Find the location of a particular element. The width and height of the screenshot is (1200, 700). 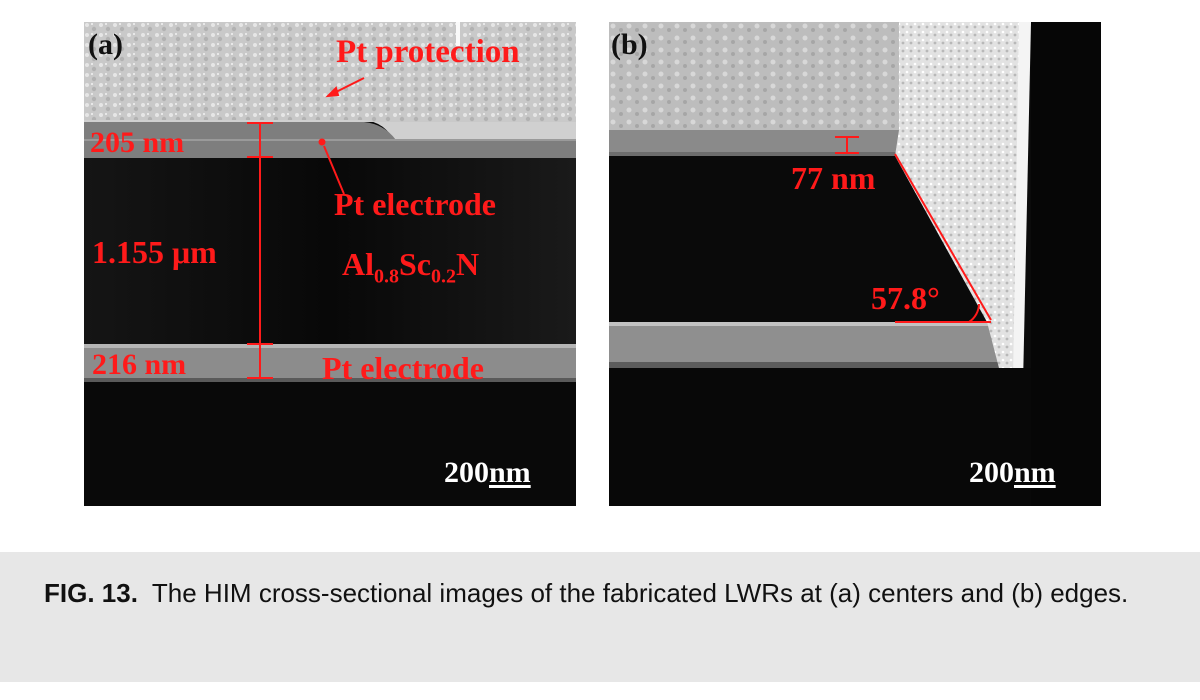

scale-bar-a: 200nm is located at coordinates (487, 473).